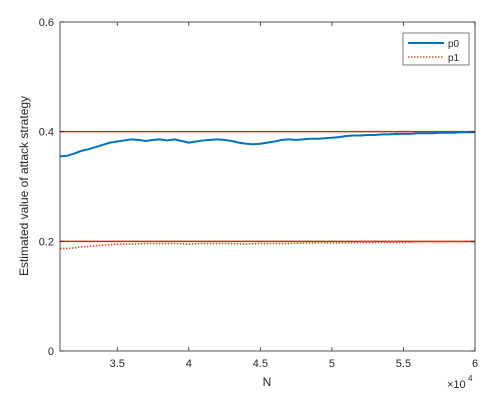 This screenshot has width=490, height=400. I want to click on x-tick-label-1: 4, so click(189, 364).